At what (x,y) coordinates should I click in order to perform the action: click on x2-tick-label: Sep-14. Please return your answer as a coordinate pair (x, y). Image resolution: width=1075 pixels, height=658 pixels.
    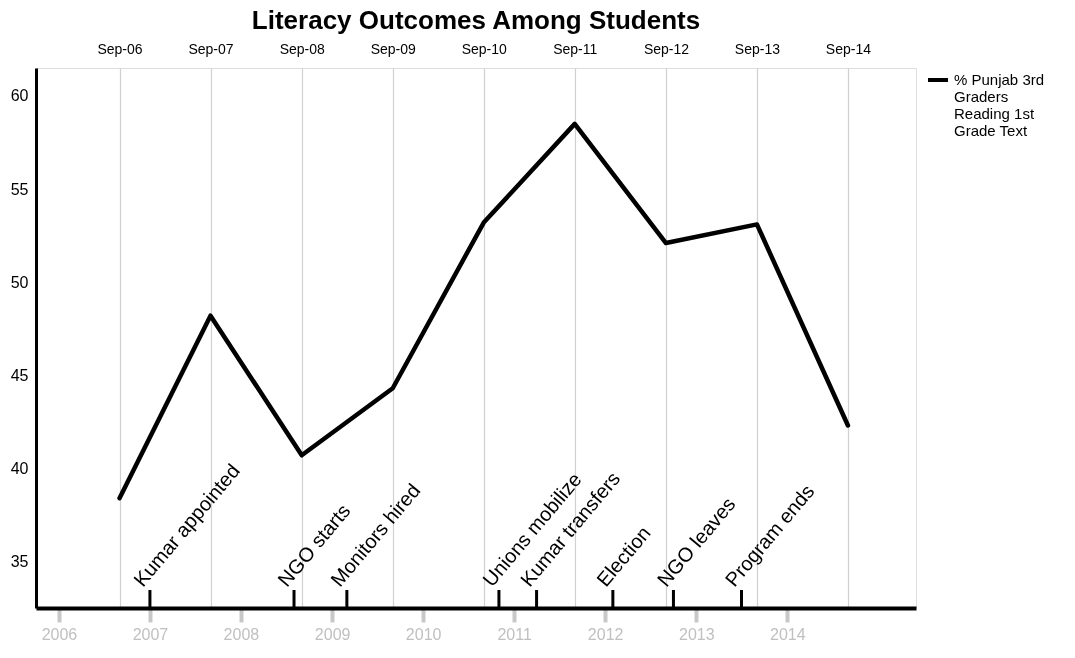
    Looking at the image, I should click on (848, 48).